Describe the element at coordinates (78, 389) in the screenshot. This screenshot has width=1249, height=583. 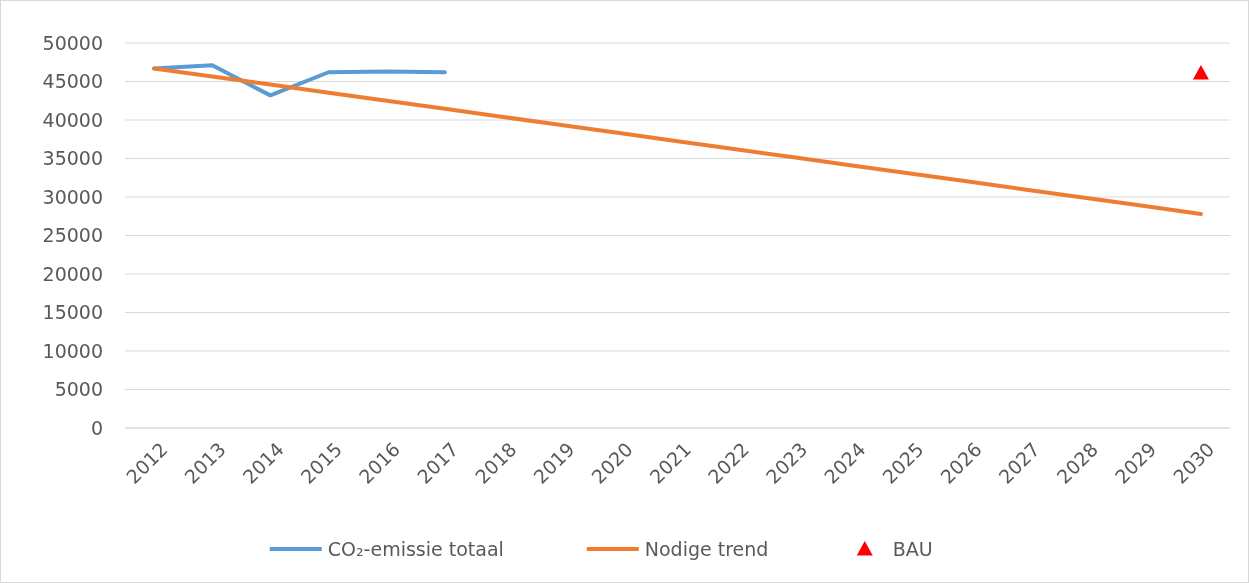
I see `y-tick-label: 5000` at that location.